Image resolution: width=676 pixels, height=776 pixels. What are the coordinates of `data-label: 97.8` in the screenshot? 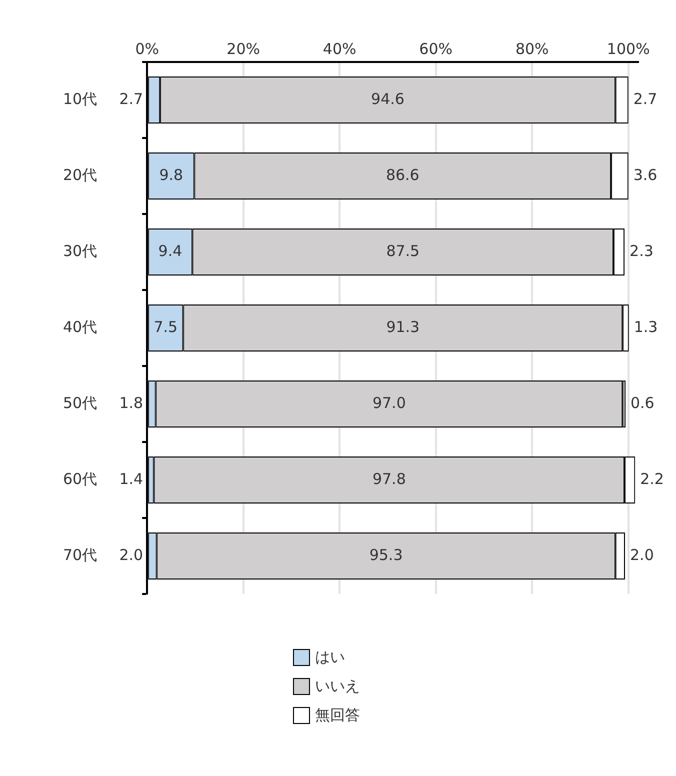 It's located at (389, 479).